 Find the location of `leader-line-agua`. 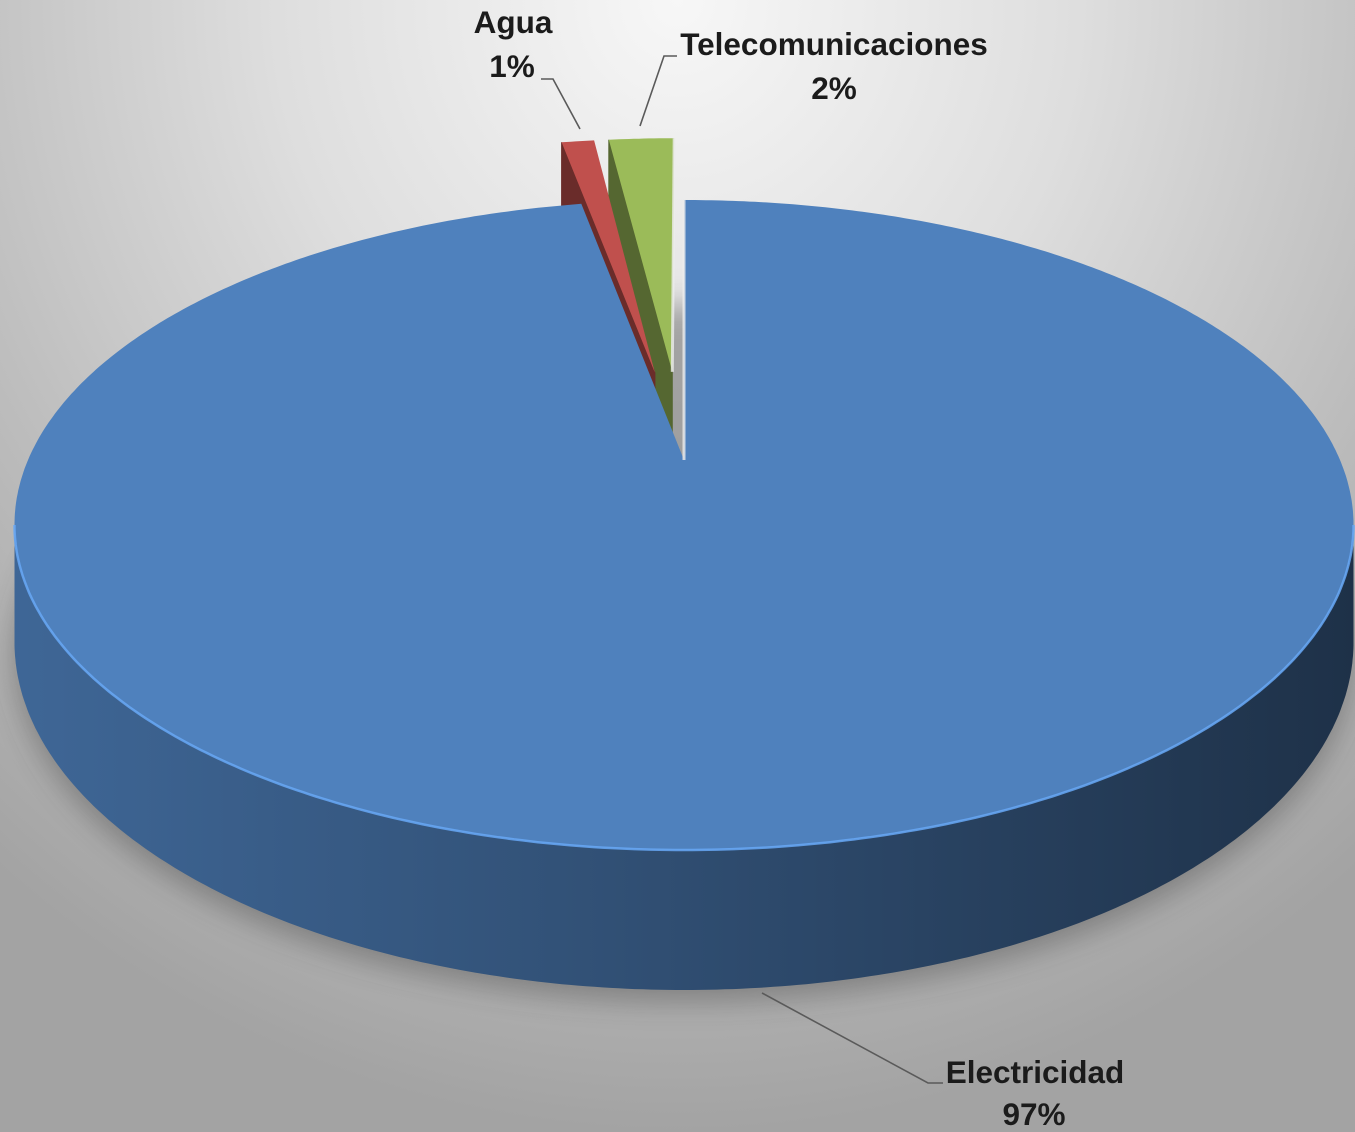

leader-line-agua is located at coordinates (561, 104).